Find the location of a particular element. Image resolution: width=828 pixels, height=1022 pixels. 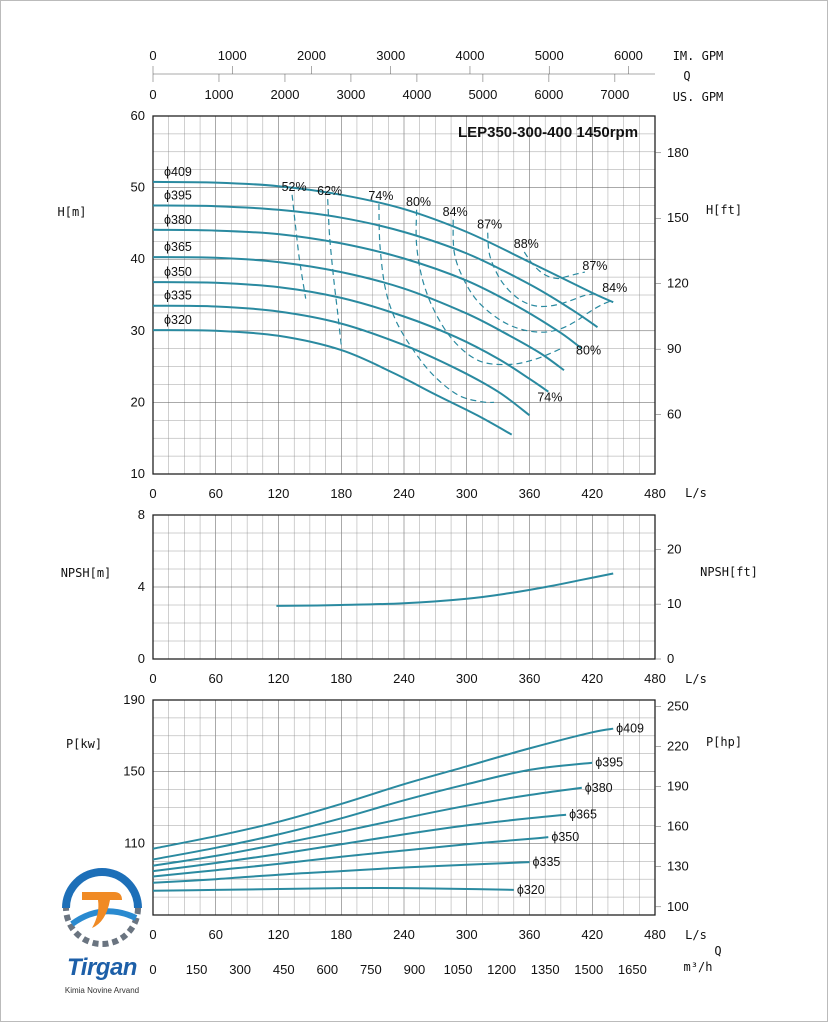

head-curve-label: ϕ365 is located at coordinates (178, 247).